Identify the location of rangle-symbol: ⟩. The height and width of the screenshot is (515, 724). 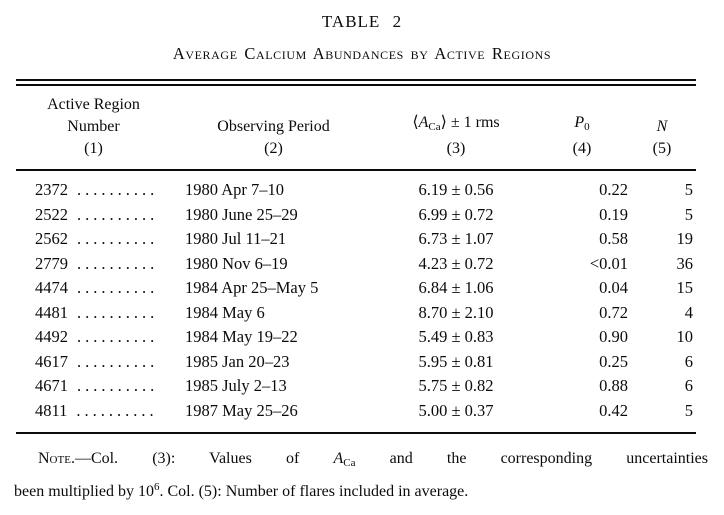
(443, 122).